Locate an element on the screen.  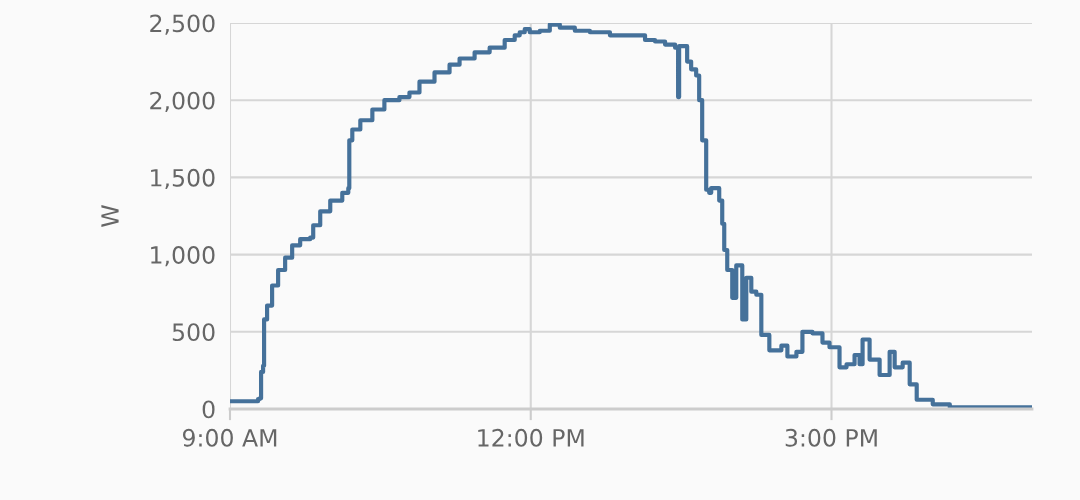
y-axis-title: W is located at coordinates (110, 216).